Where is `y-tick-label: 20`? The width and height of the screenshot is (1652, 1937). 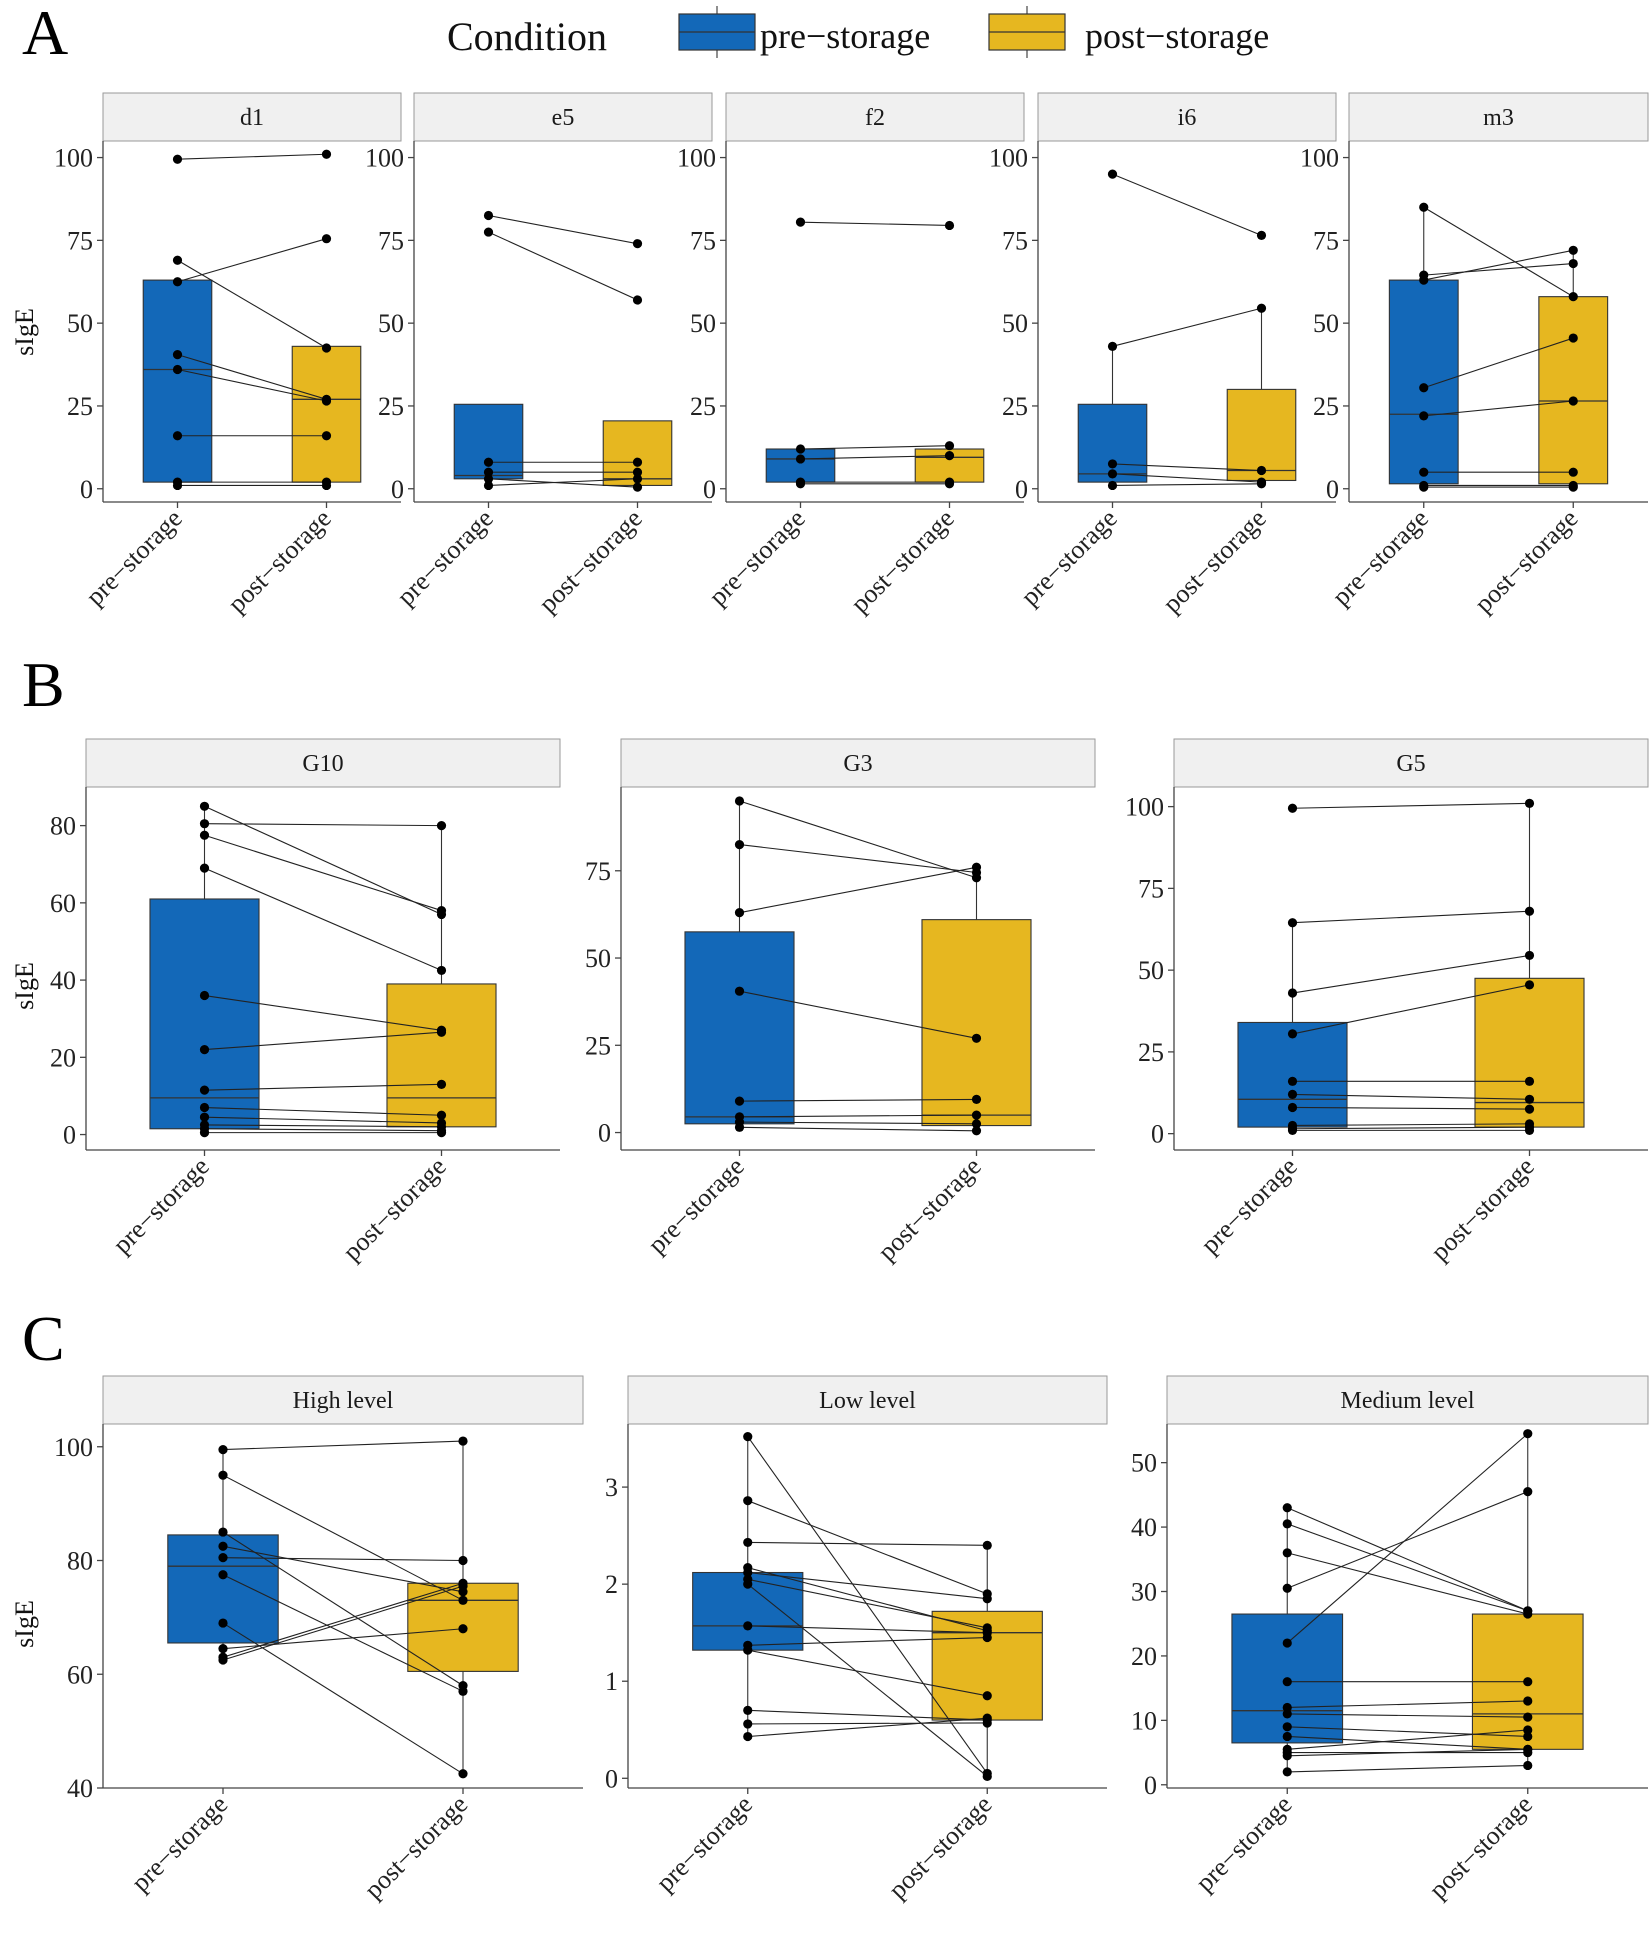 y-tick-label: 20 is located at coordinates (63, 1057).